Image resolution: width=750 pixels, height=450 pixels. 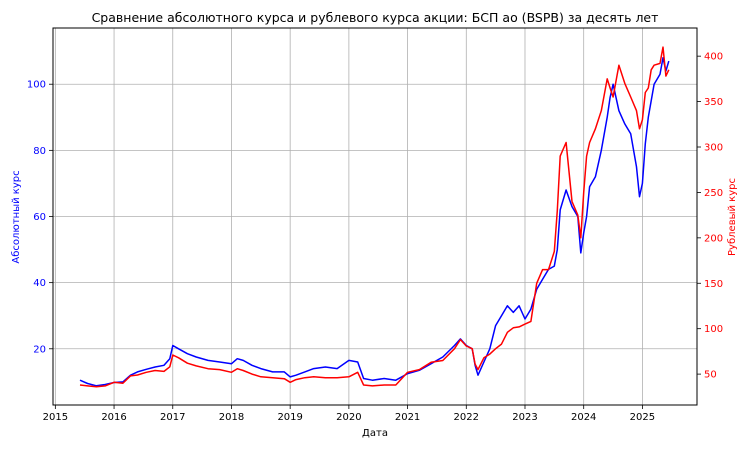 I want to click on y-right-tick-label: 300, so click(x=713, y=148).